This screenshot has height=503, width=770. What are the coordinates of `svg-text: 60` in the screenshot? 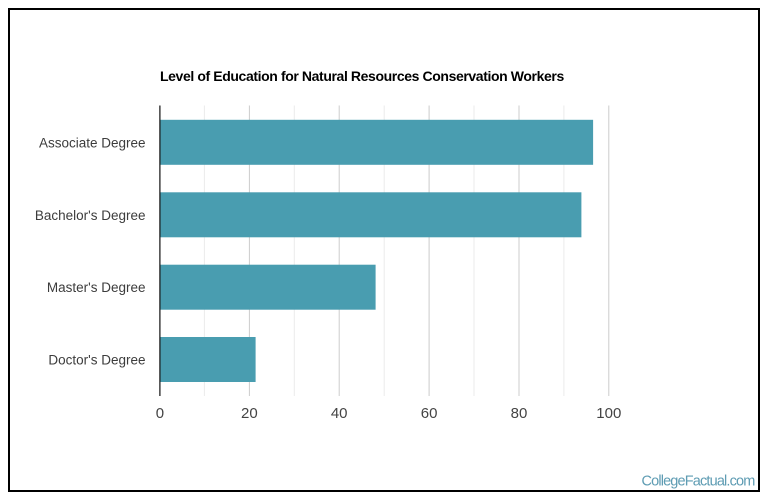 It's located at (429, 413).